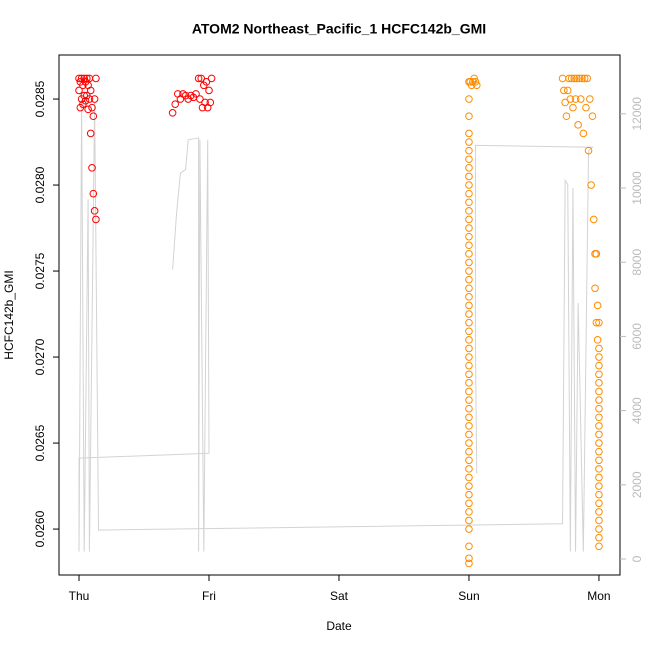  I want to click on y-axis-label: HCFC142b_GMI, so click(9, 314).